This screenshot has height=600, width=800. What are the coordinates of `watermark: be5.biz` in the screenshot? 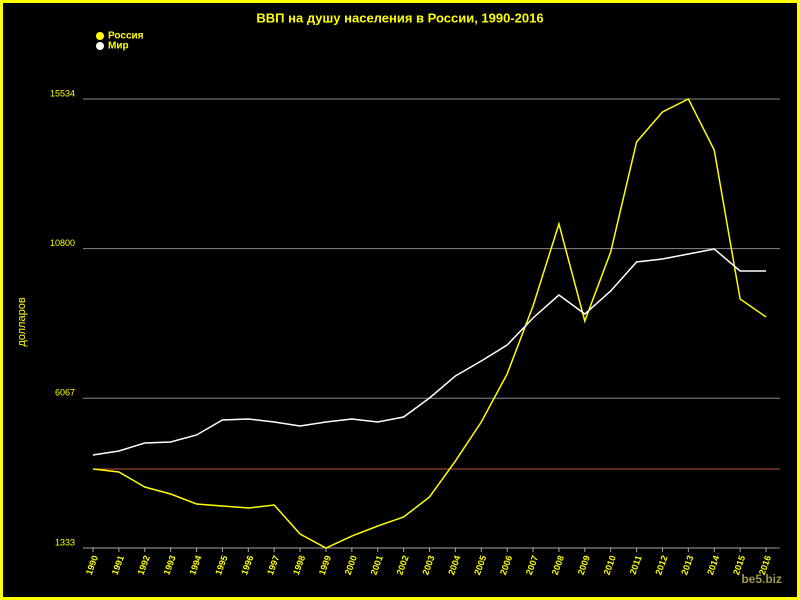 It's located at (761, 579).